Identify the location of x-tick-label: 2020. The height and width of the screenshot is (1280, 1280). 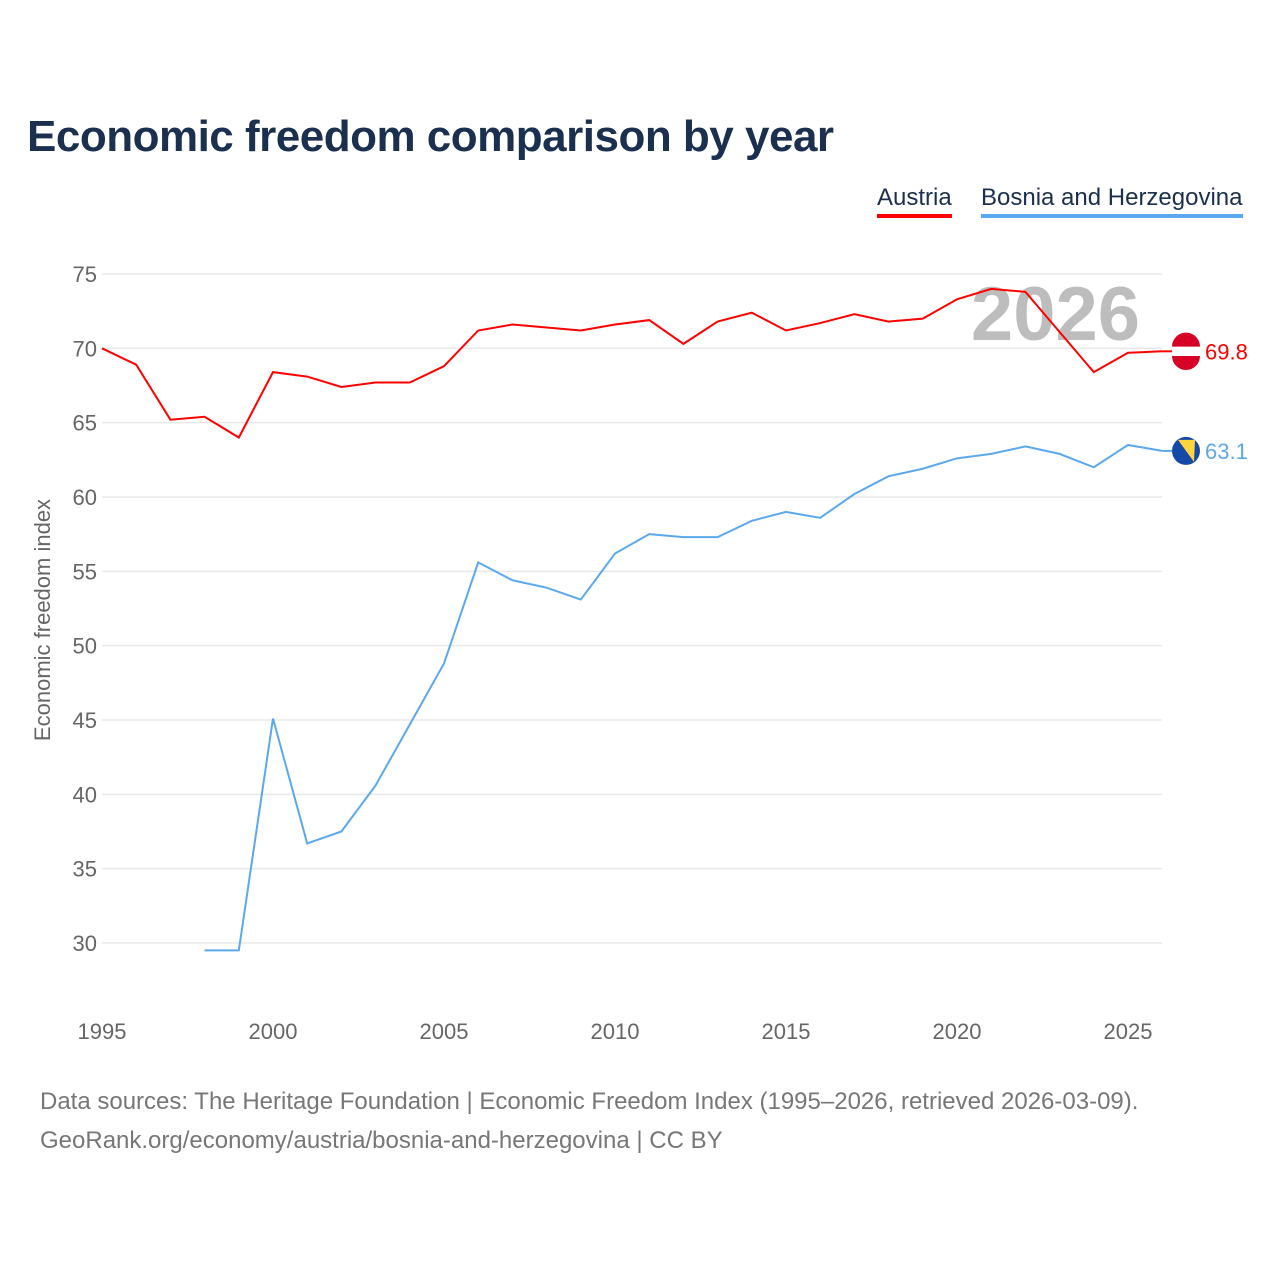
(957, 1031).